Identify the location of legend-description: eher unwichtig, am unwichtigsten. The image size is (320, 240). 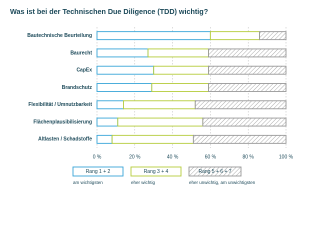
(222, 182).